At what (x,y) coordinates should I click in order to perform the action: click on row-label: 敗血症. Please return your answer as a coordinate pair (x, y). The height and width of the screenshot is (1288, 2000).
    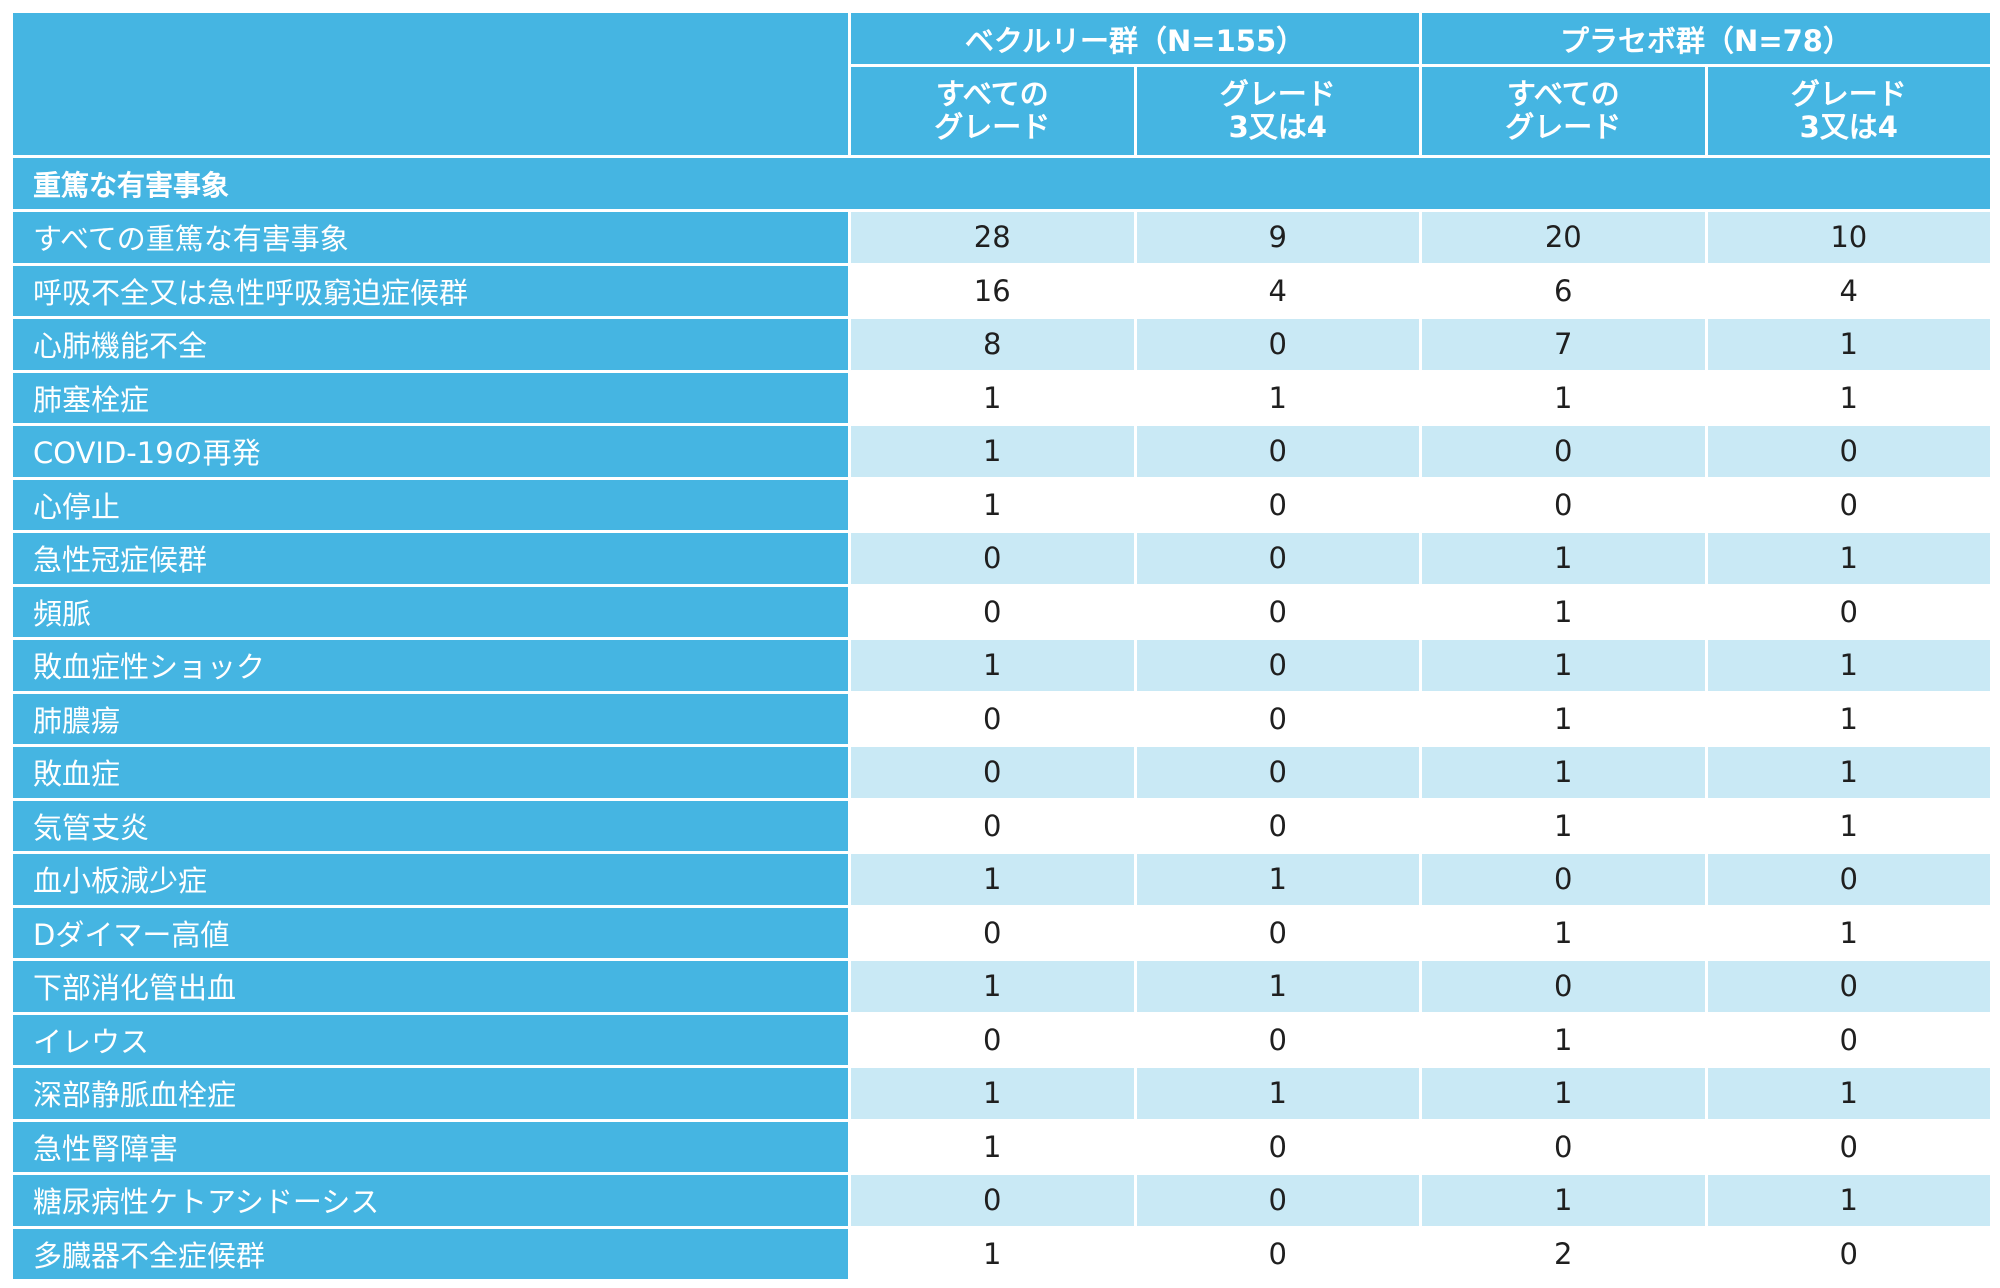
    Looking at the image, I should click on (430, 772).